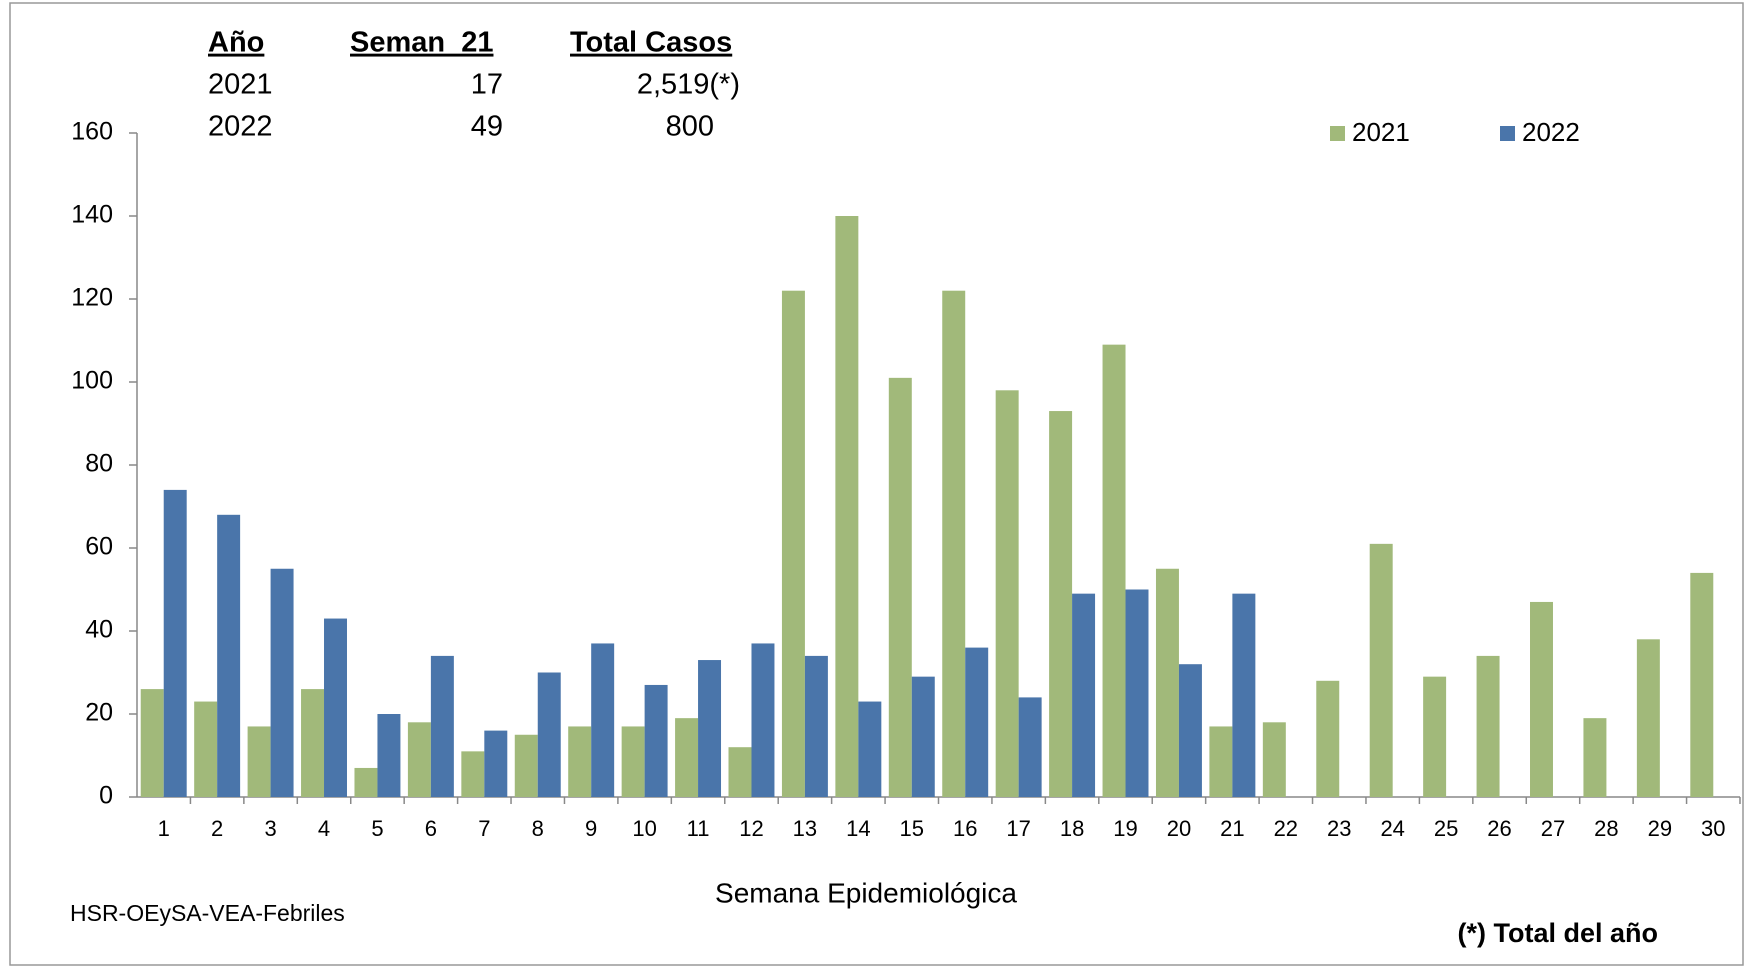 The height and width of the screenshot is (968, 1744). I want to click on x-tick-label: 25, so click(1446, 828).